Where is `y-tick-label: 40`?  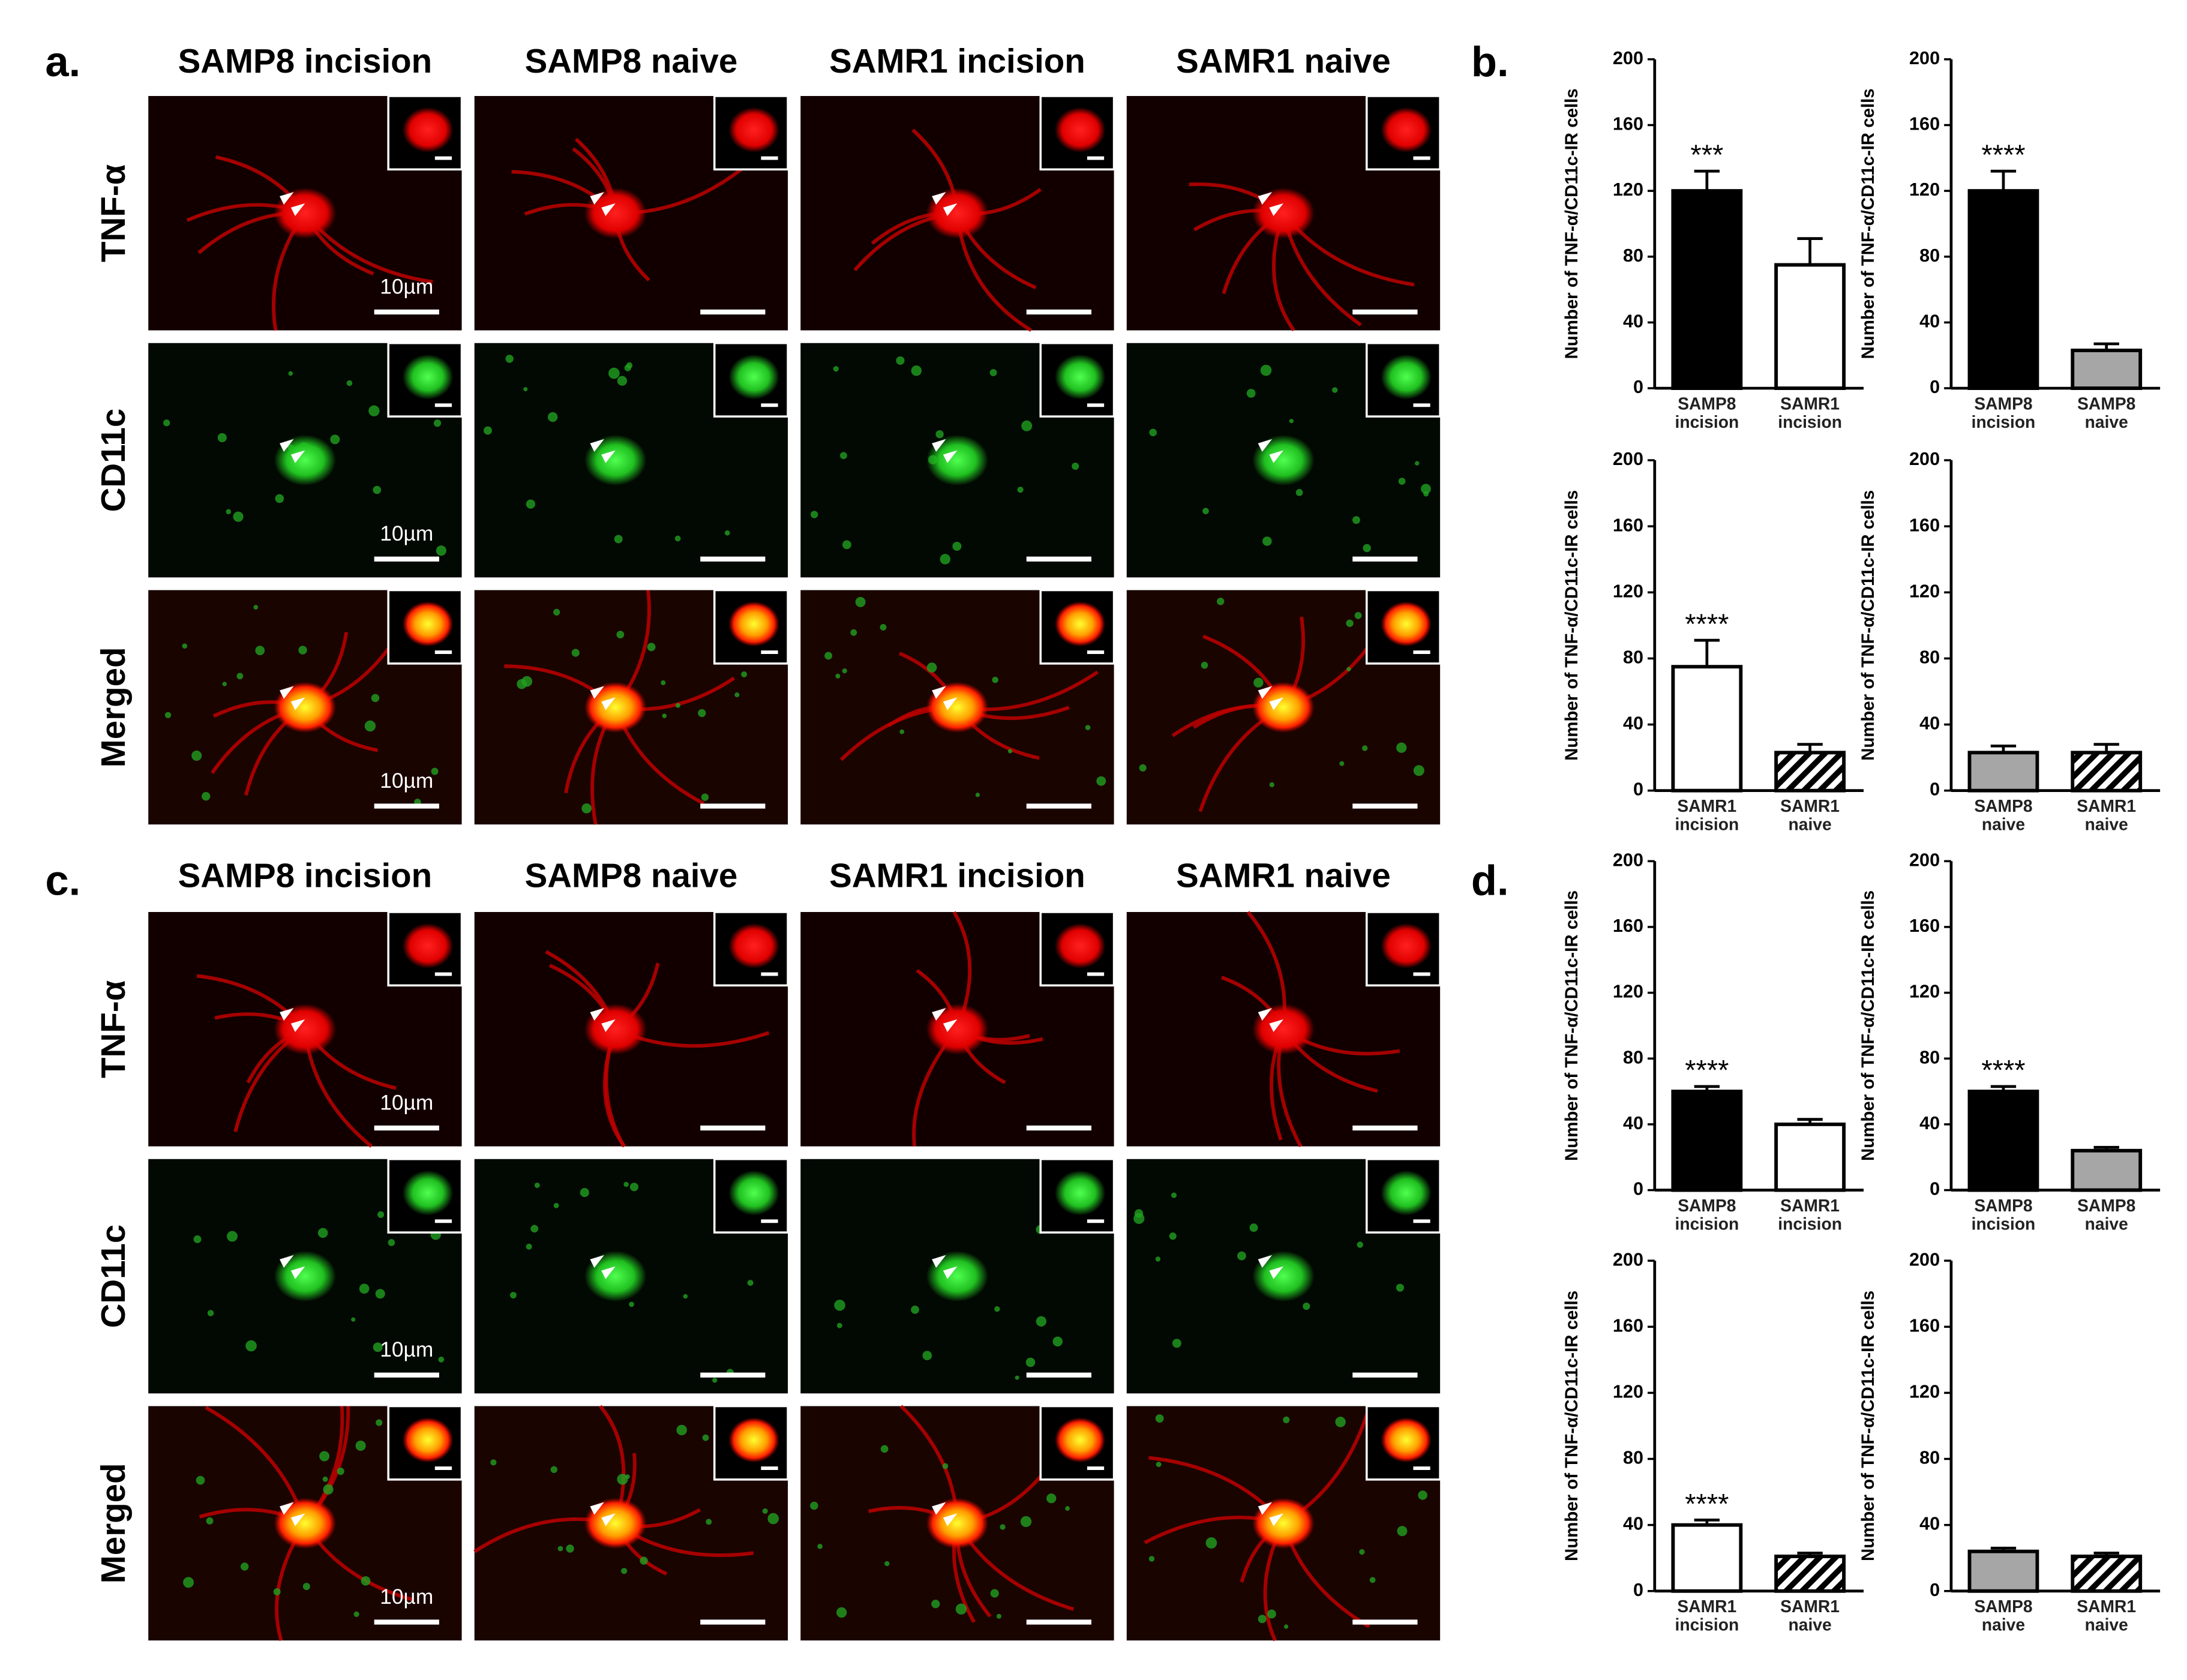 y-tick-label: 40 is located at coordinates (1929, 1524).